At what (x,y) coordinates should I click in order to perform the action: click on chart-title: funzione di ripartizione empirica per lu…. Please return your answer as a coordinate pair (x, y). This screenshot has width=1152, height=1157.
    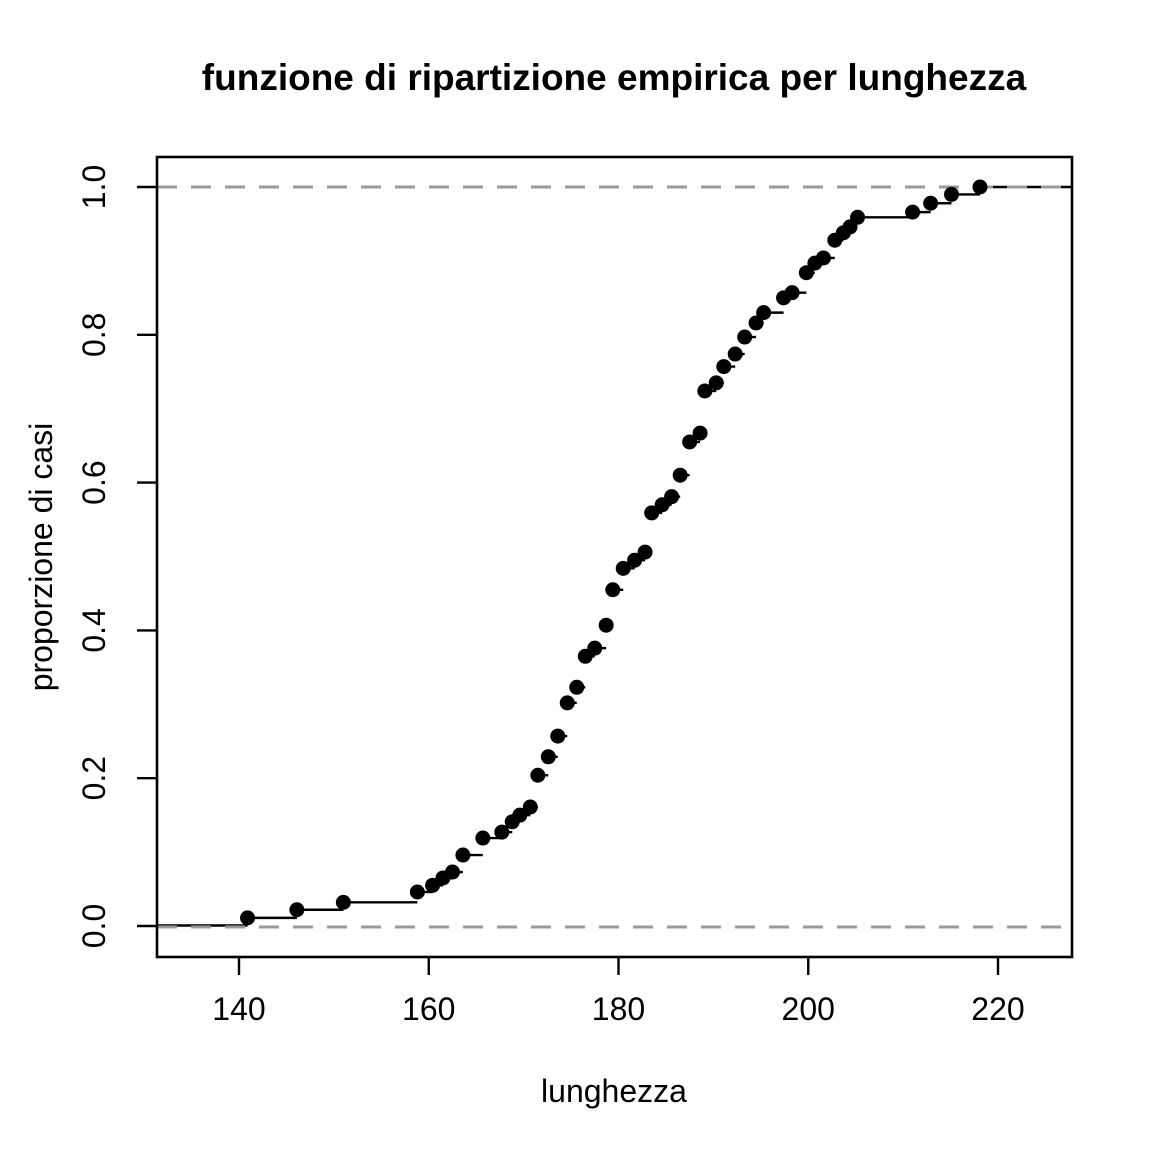
    Looking at the image, I should click on (614, 77).